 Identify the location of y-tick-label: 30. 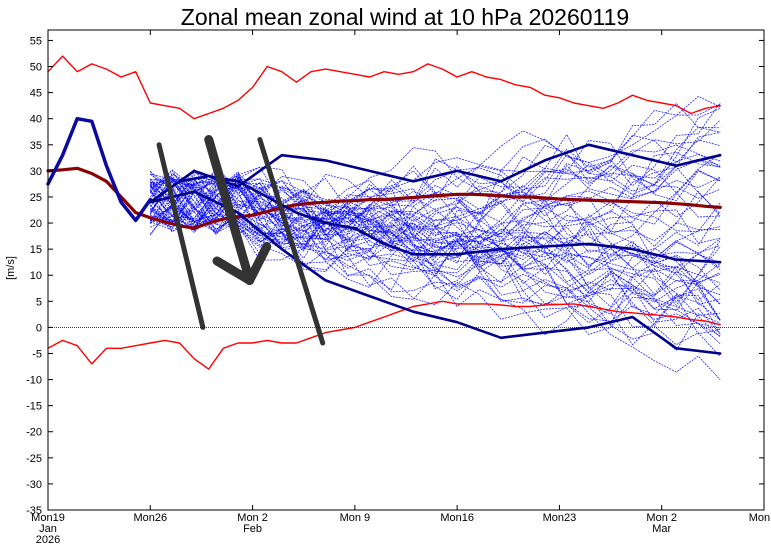
(36, 172).